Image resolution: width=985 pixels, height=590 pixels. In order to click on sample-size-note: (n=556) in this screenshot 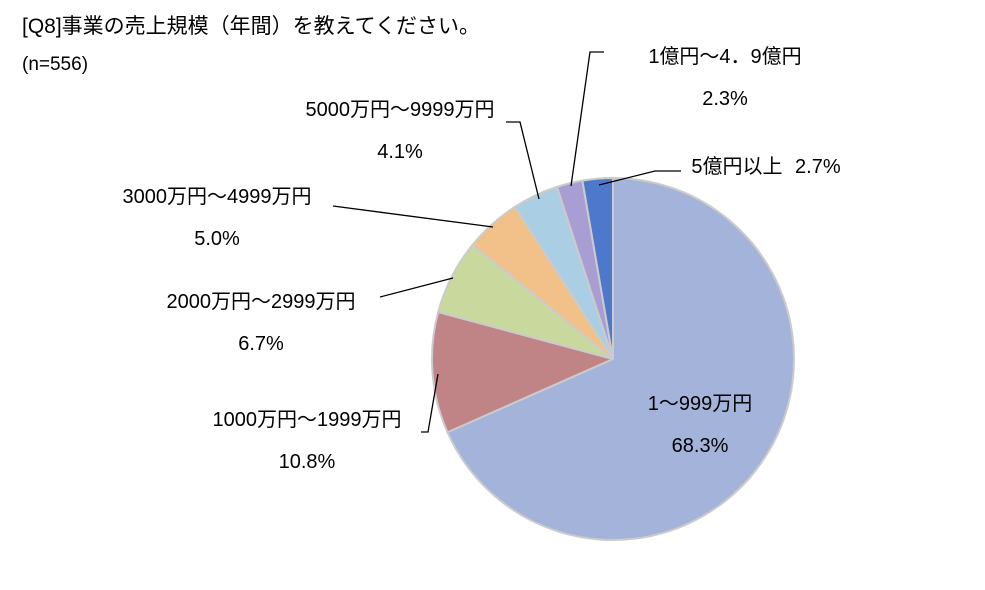, I will do `click(55, 64)`.